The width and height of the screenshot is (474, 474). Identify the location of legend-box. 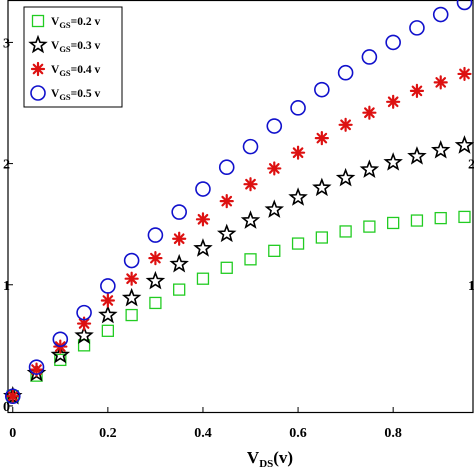
(73, 57).